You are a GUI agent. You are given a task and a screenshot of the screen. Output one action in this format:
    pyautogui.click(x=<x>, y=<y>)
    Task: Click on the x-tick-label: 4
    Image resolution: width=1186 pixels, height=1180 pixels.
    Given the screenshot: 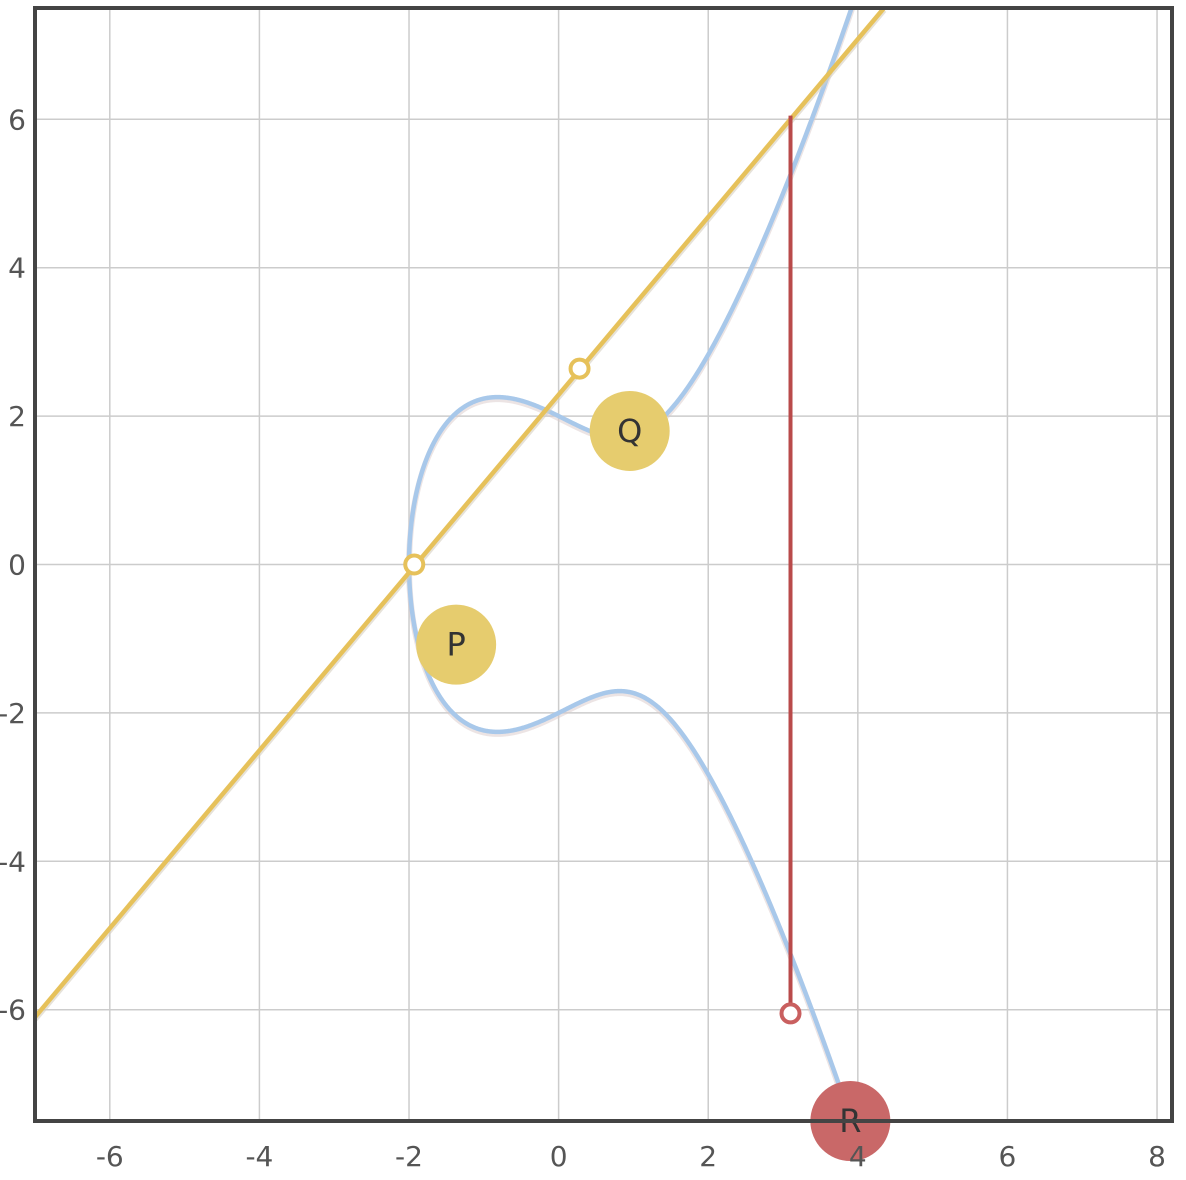 What is the action you would take?
    pyautogui.click(x=858, y=1156)
    